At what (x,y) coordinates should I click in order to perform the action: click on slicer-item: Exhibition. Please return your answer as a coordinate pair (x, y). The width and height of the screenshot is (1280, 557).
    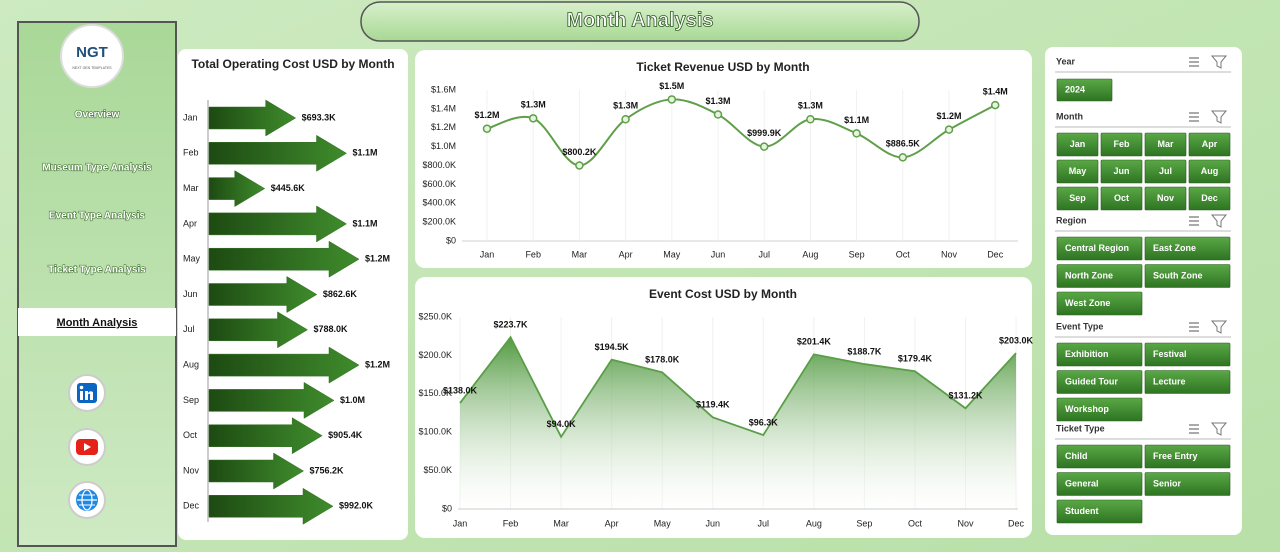
    Looking at the image, I should click on (1087, 354).